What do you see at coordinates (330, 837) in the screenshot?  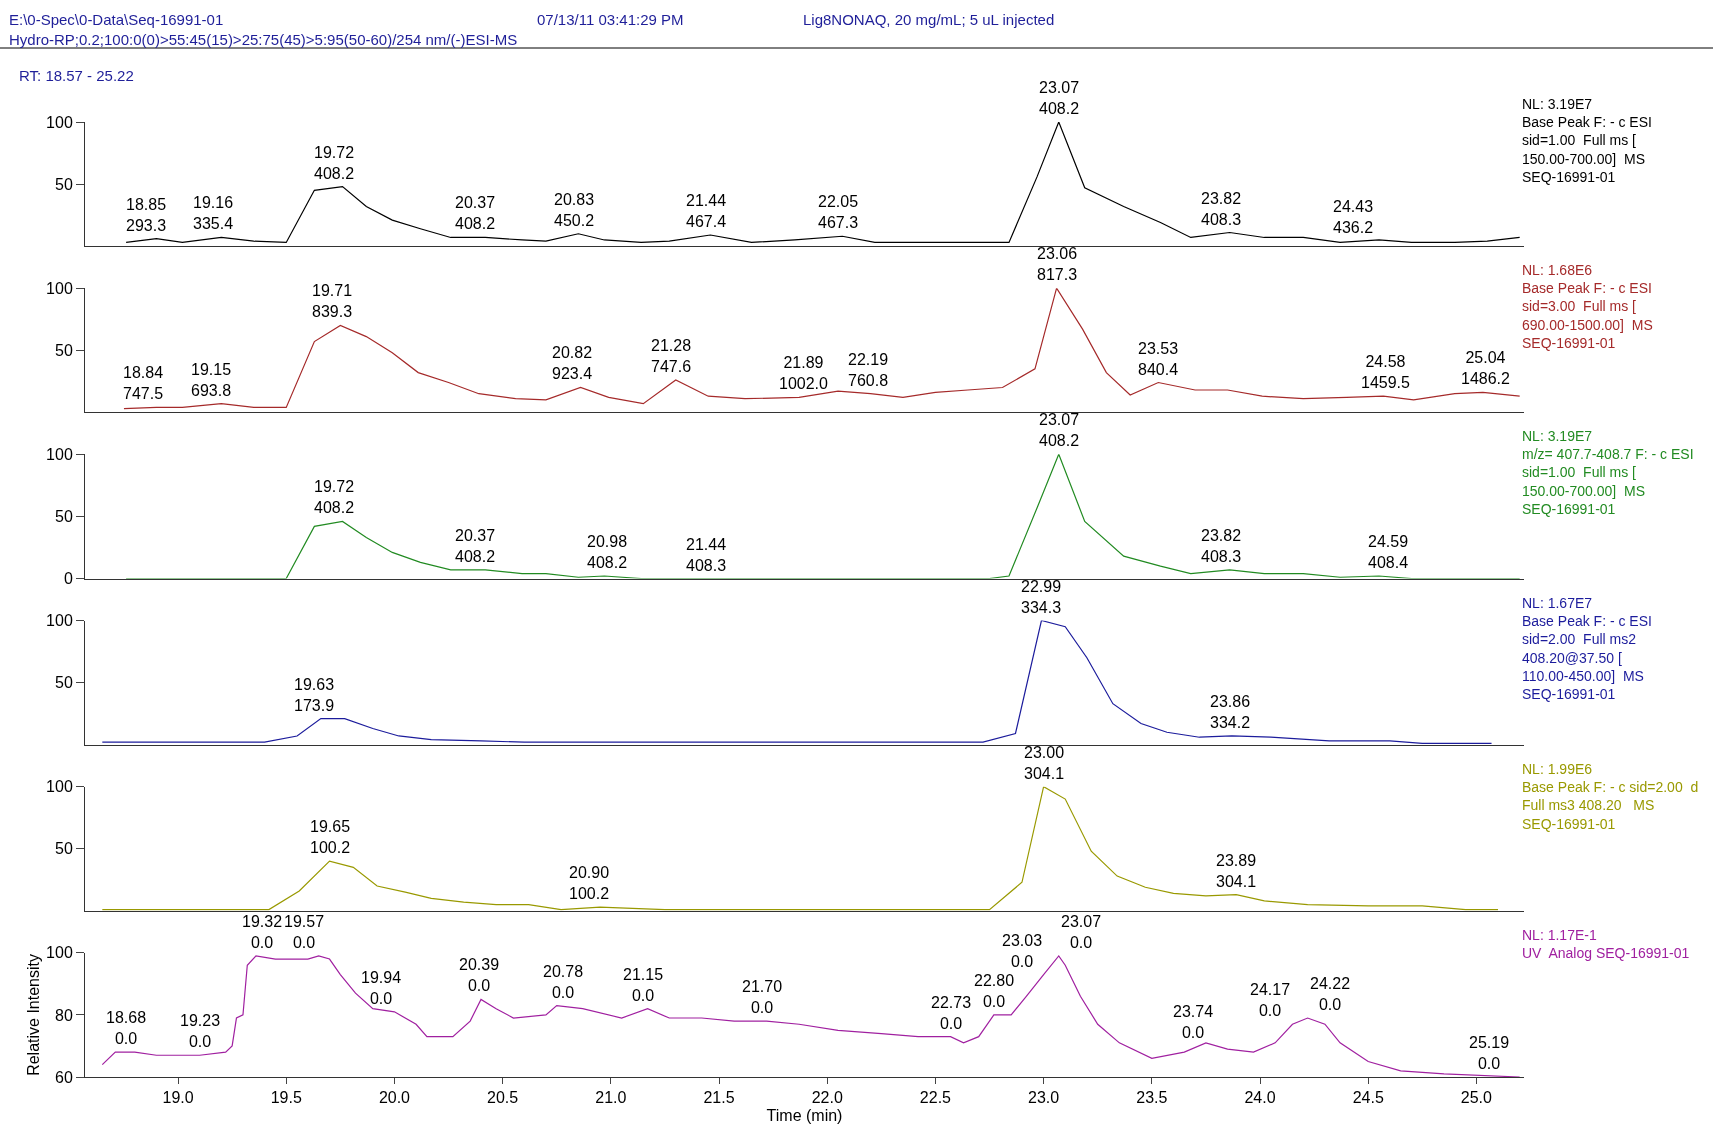 I see `annotation: 19.65 100.2` at bounding box center [330, 837].